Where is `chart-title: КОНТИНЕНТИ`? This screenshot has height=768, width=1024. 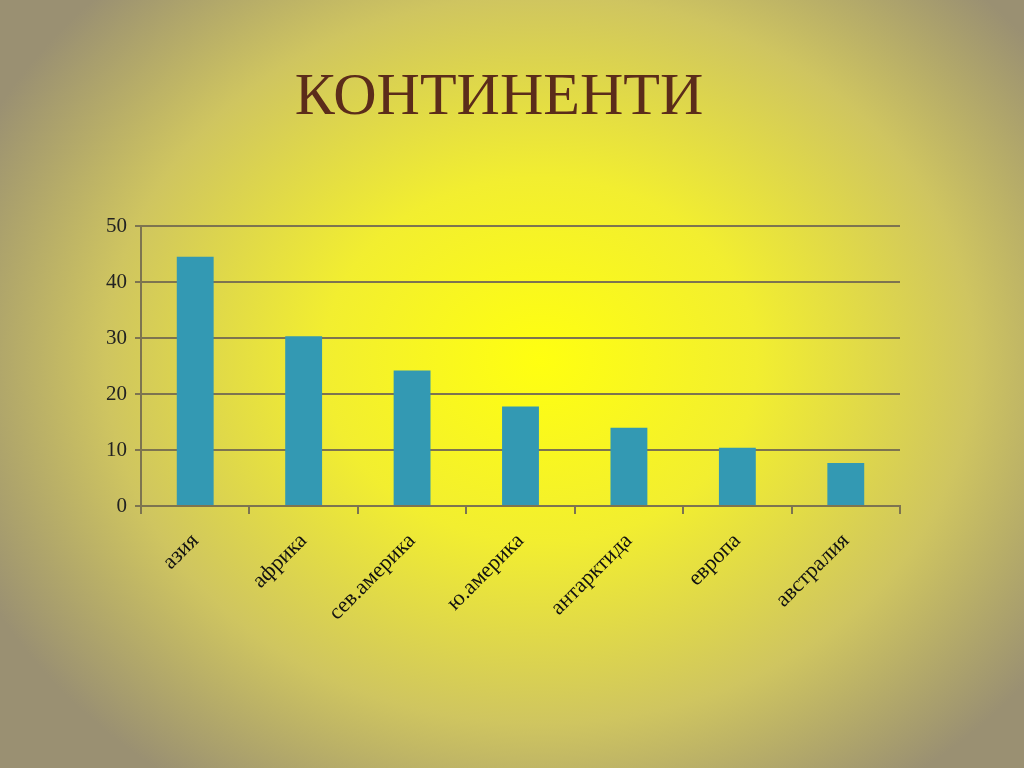 chart-title: КОНТИНЕНТИ is located at coordinates (499, 93).